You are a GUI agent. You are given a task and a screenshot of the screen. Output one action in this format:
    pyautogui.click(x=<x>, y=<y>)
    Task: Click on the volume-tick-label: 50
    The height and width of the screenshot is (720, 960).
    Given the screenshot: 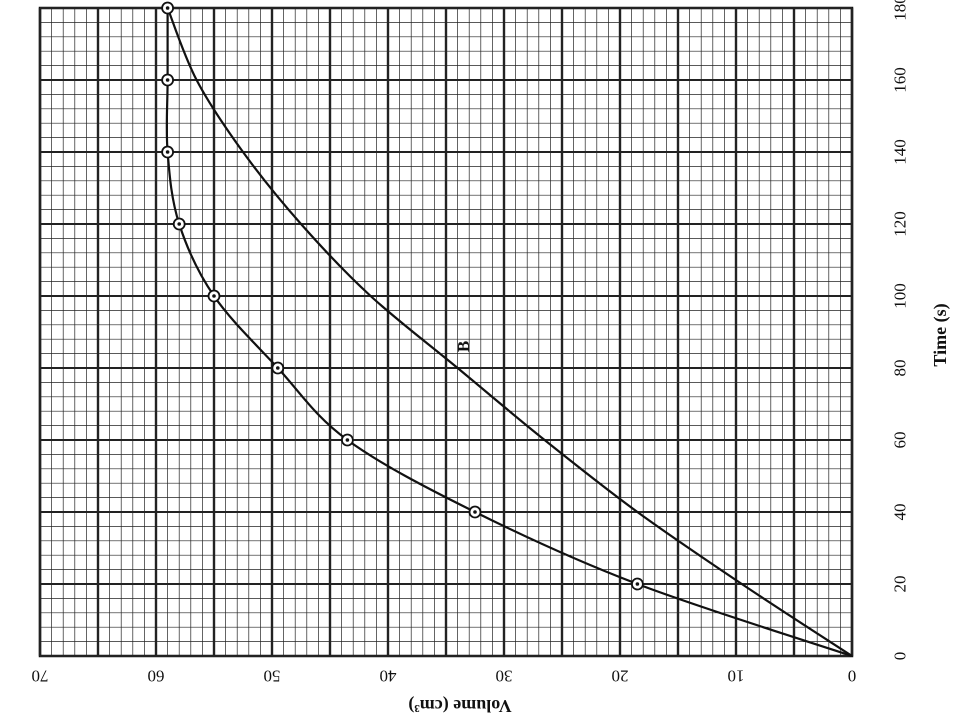 What is the action you would take?
    pyautogui.click(x=272, y=676)
    